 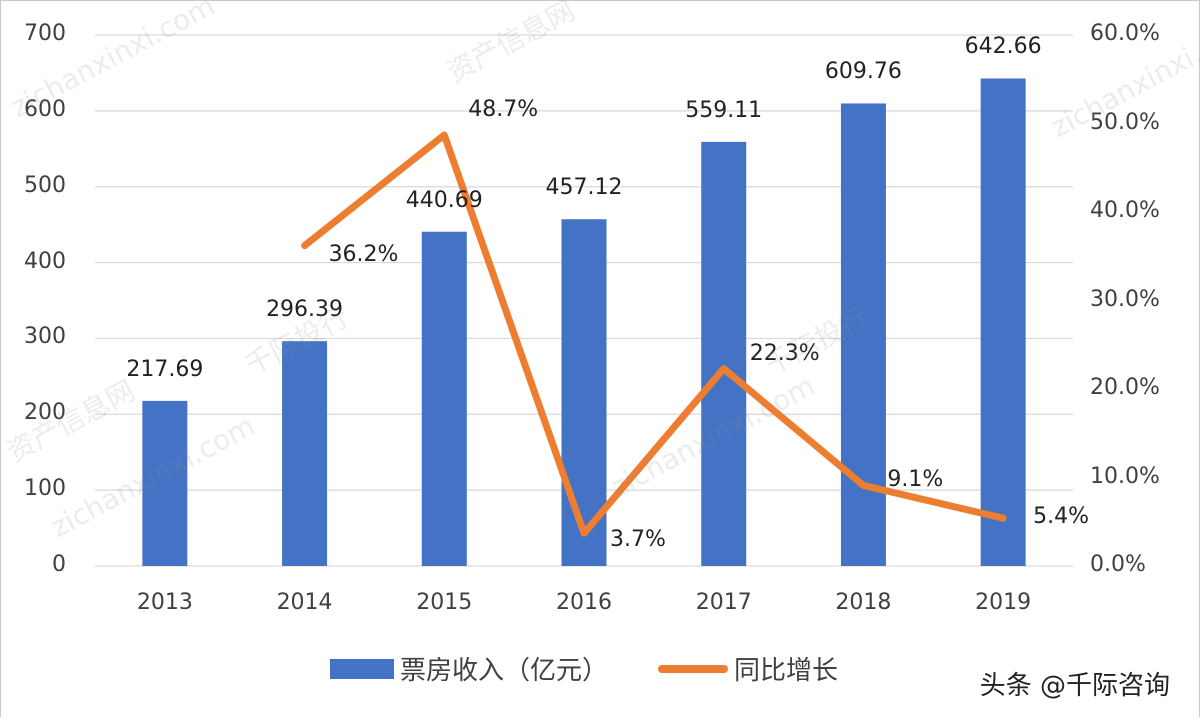 I want to click on bar-value-label: 217.69, so click(x=165, y=369).